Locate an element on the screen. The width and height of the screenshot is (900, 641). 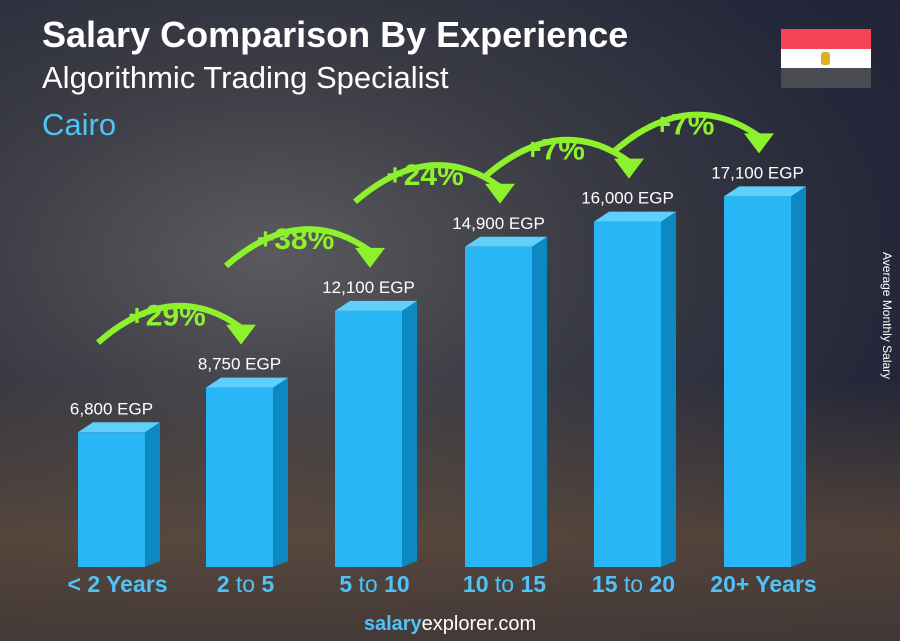
city-label: Cairo is located at coordinates (79, 124).